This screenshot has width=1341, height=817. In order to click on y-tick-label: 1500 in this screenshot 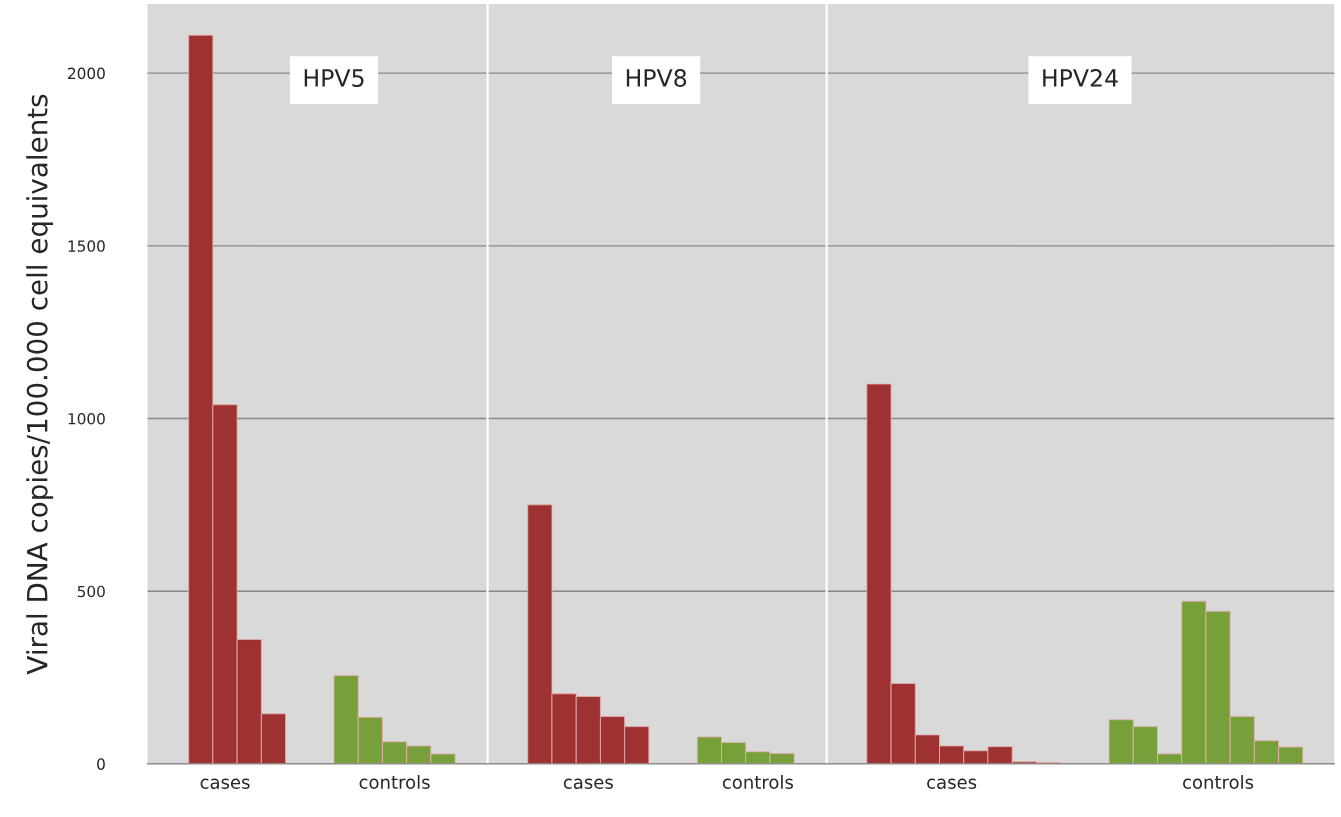, I will do `click(86, 246)`.